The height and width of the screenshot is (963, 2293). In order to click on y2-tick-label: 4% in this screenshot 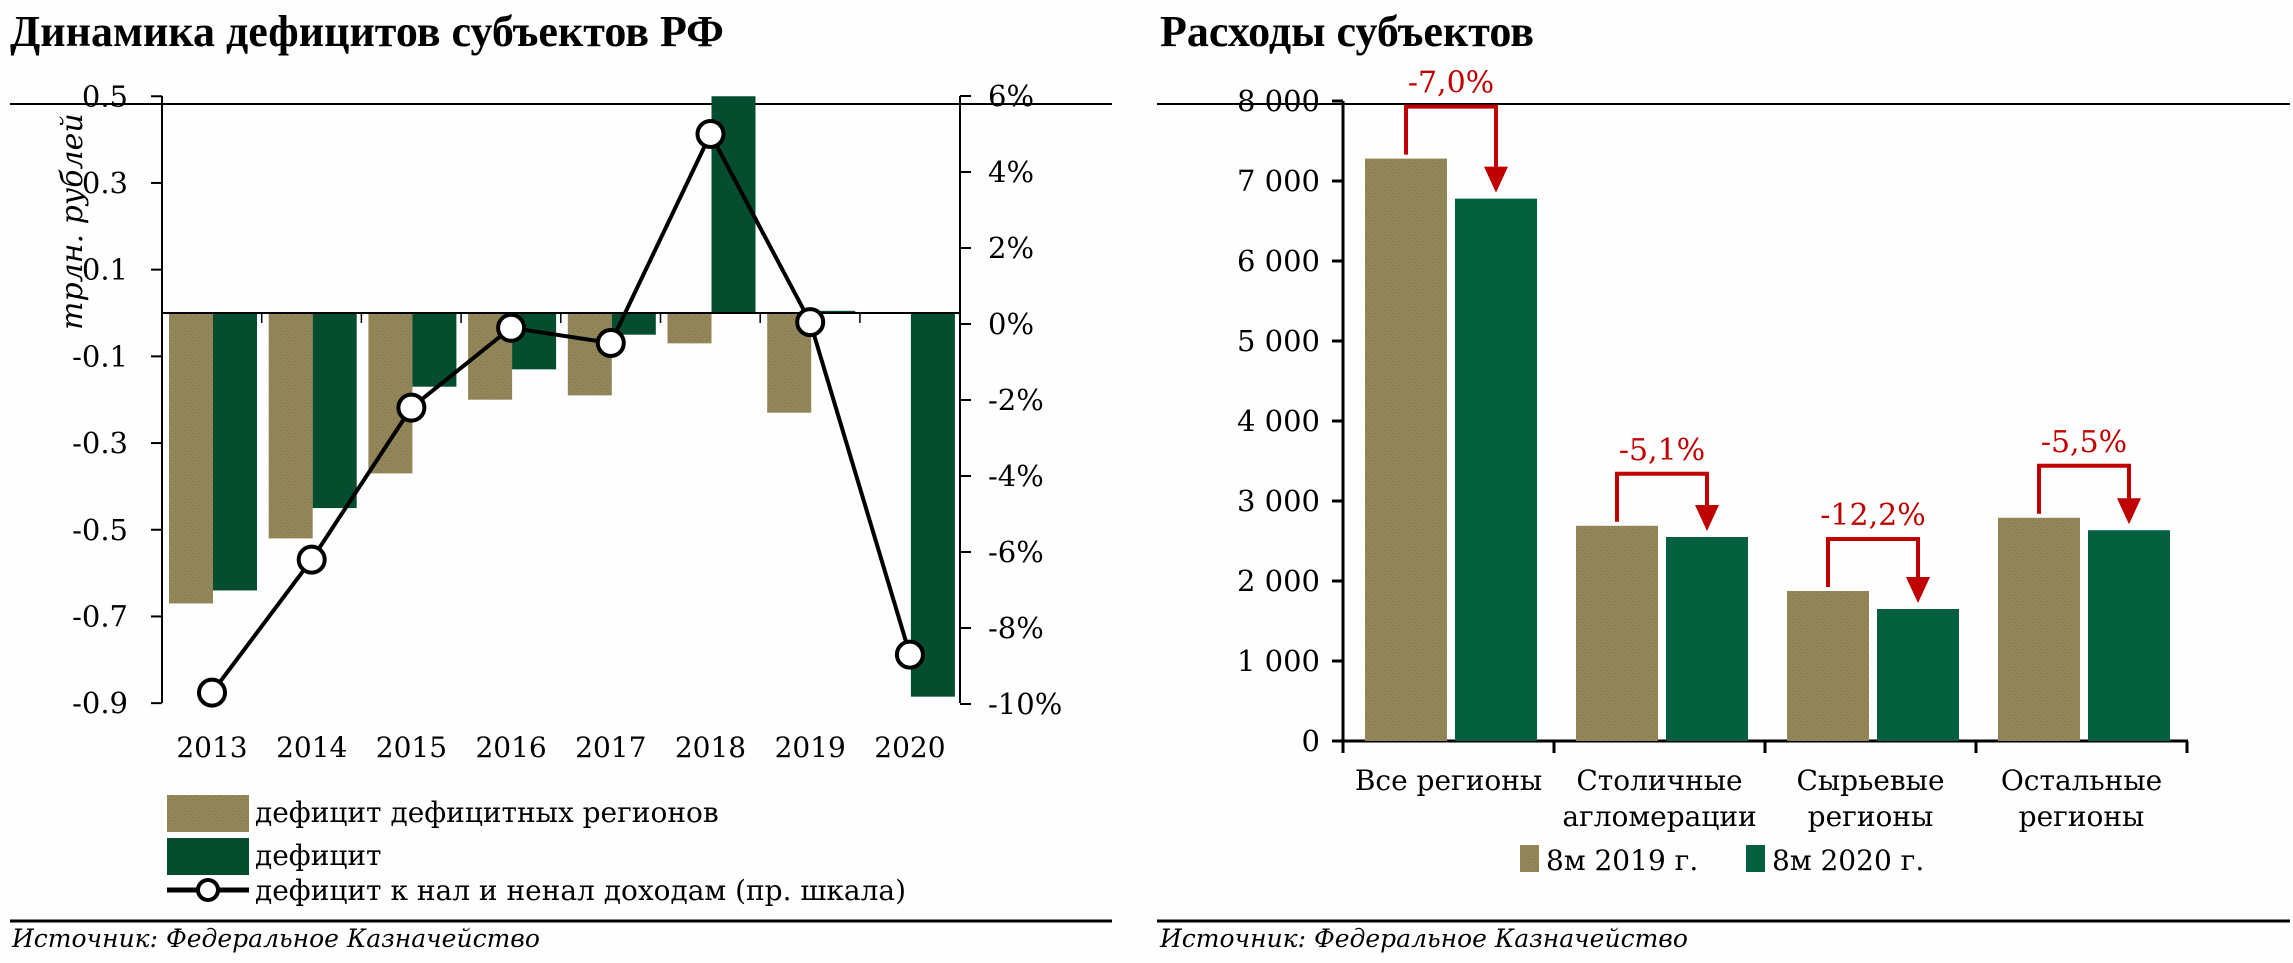, I will do `click(1011, 172)`.